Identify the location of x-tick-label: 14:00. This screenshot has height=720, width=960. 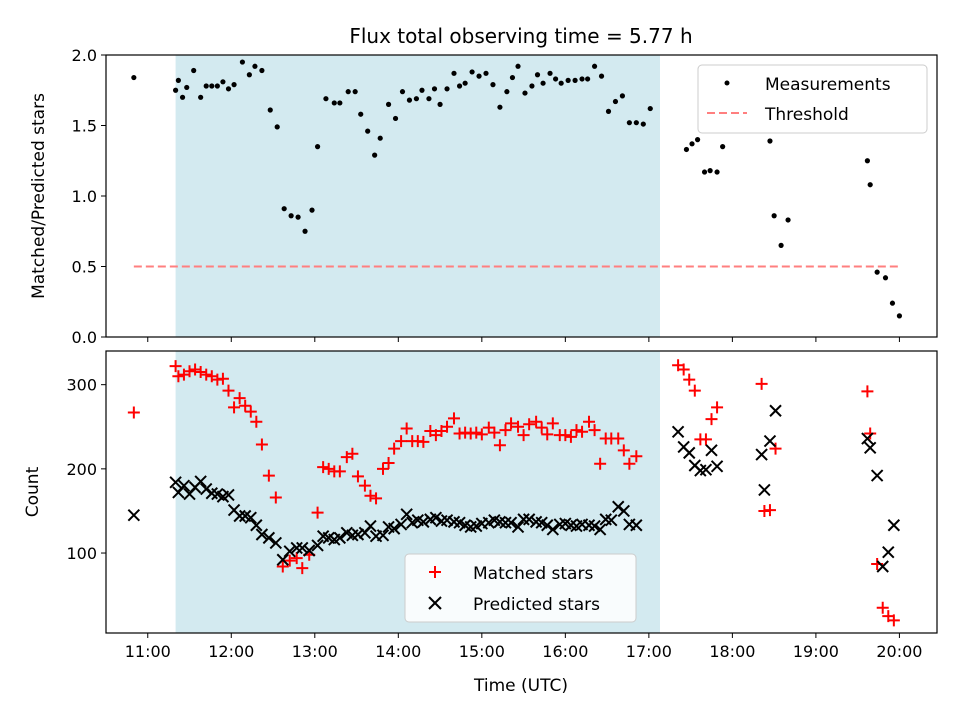
(398, 651).